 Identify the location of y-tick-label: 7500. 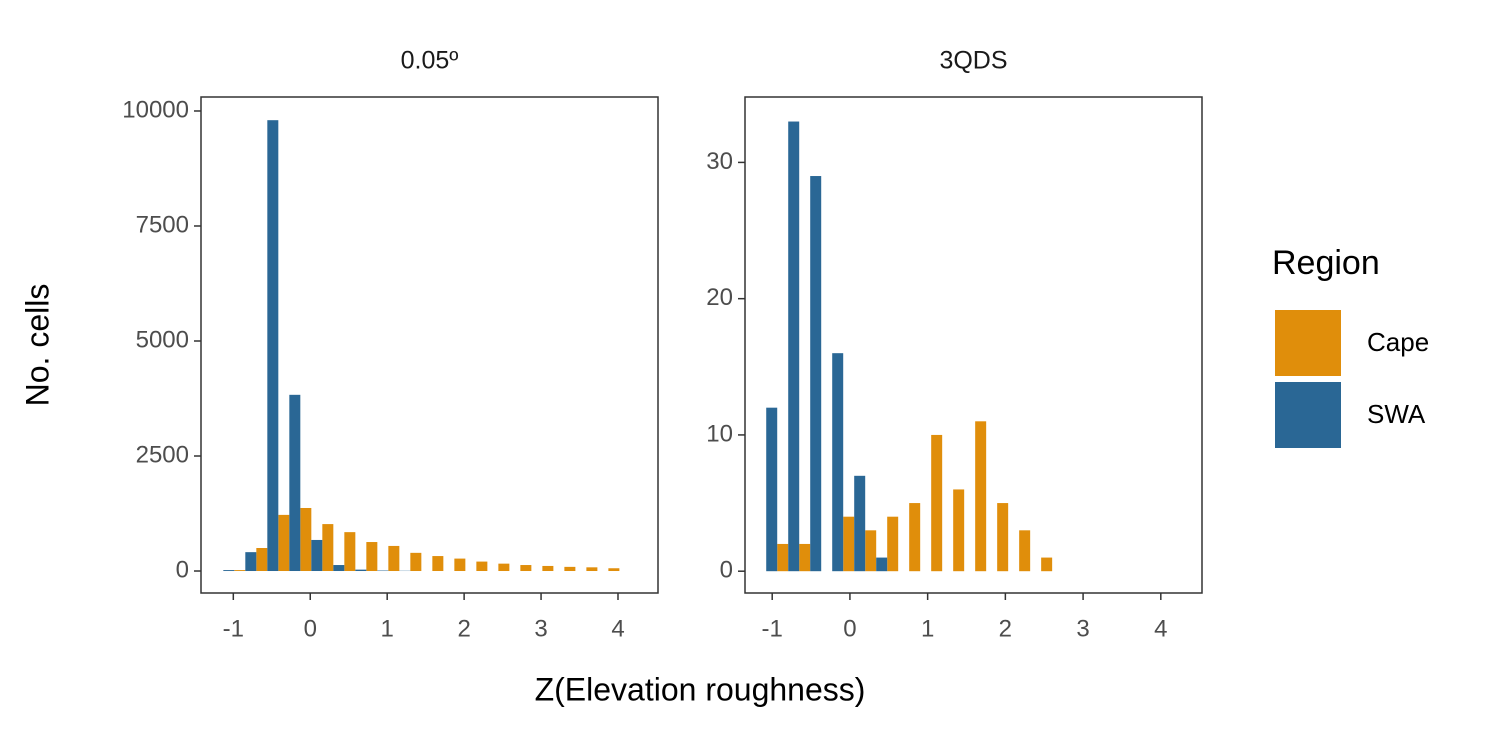
(162, 224).